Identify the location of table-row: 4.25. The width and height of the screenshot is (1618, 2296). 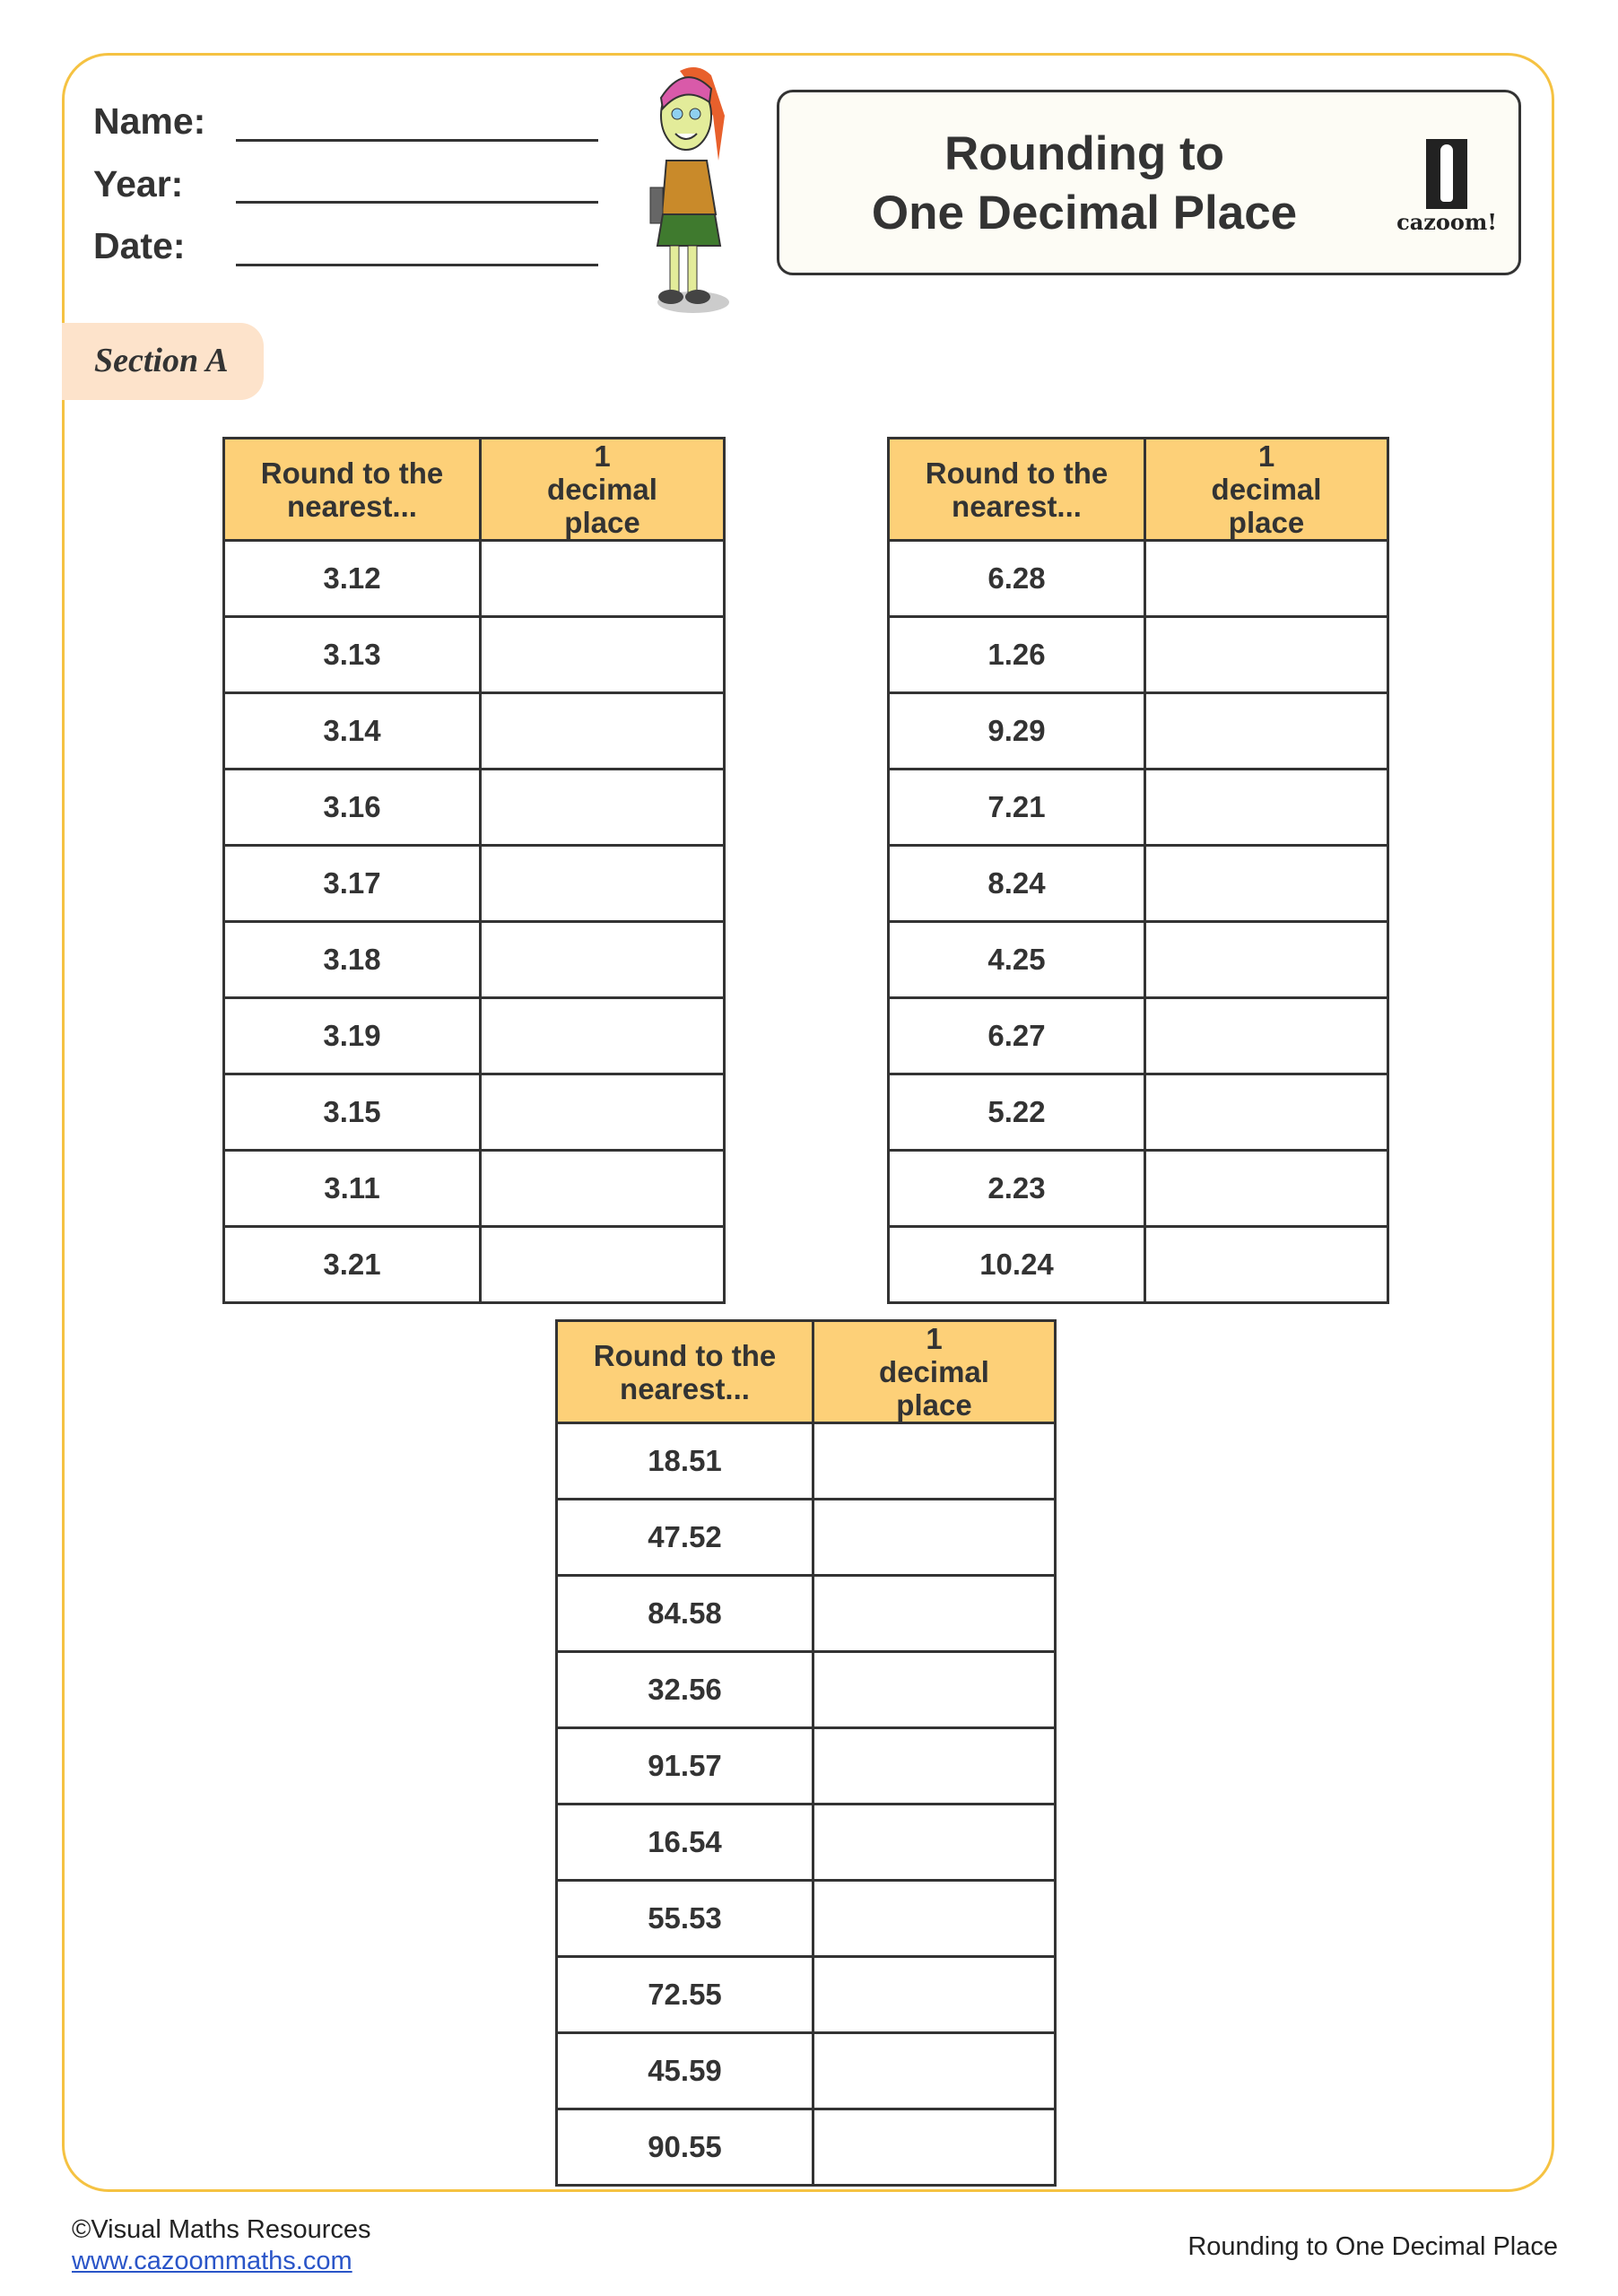
(1138, 959).